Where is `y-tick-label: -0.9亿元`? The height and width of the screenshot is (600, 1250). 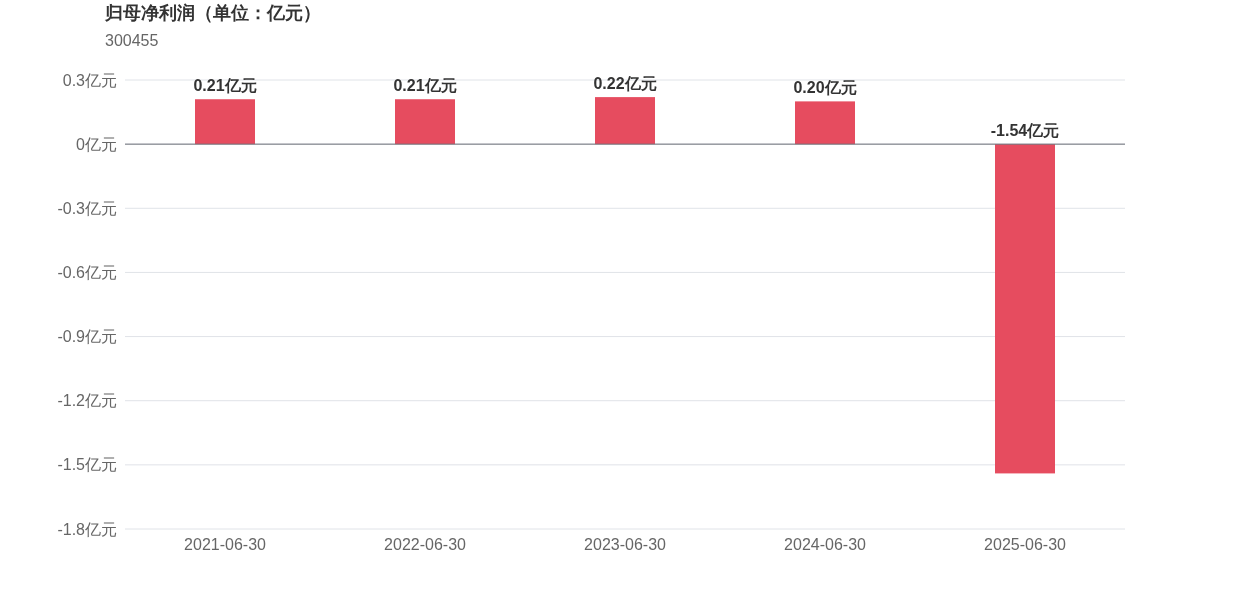
y-tick-label: -0.9亿元 is located at coordinates (87, 337).